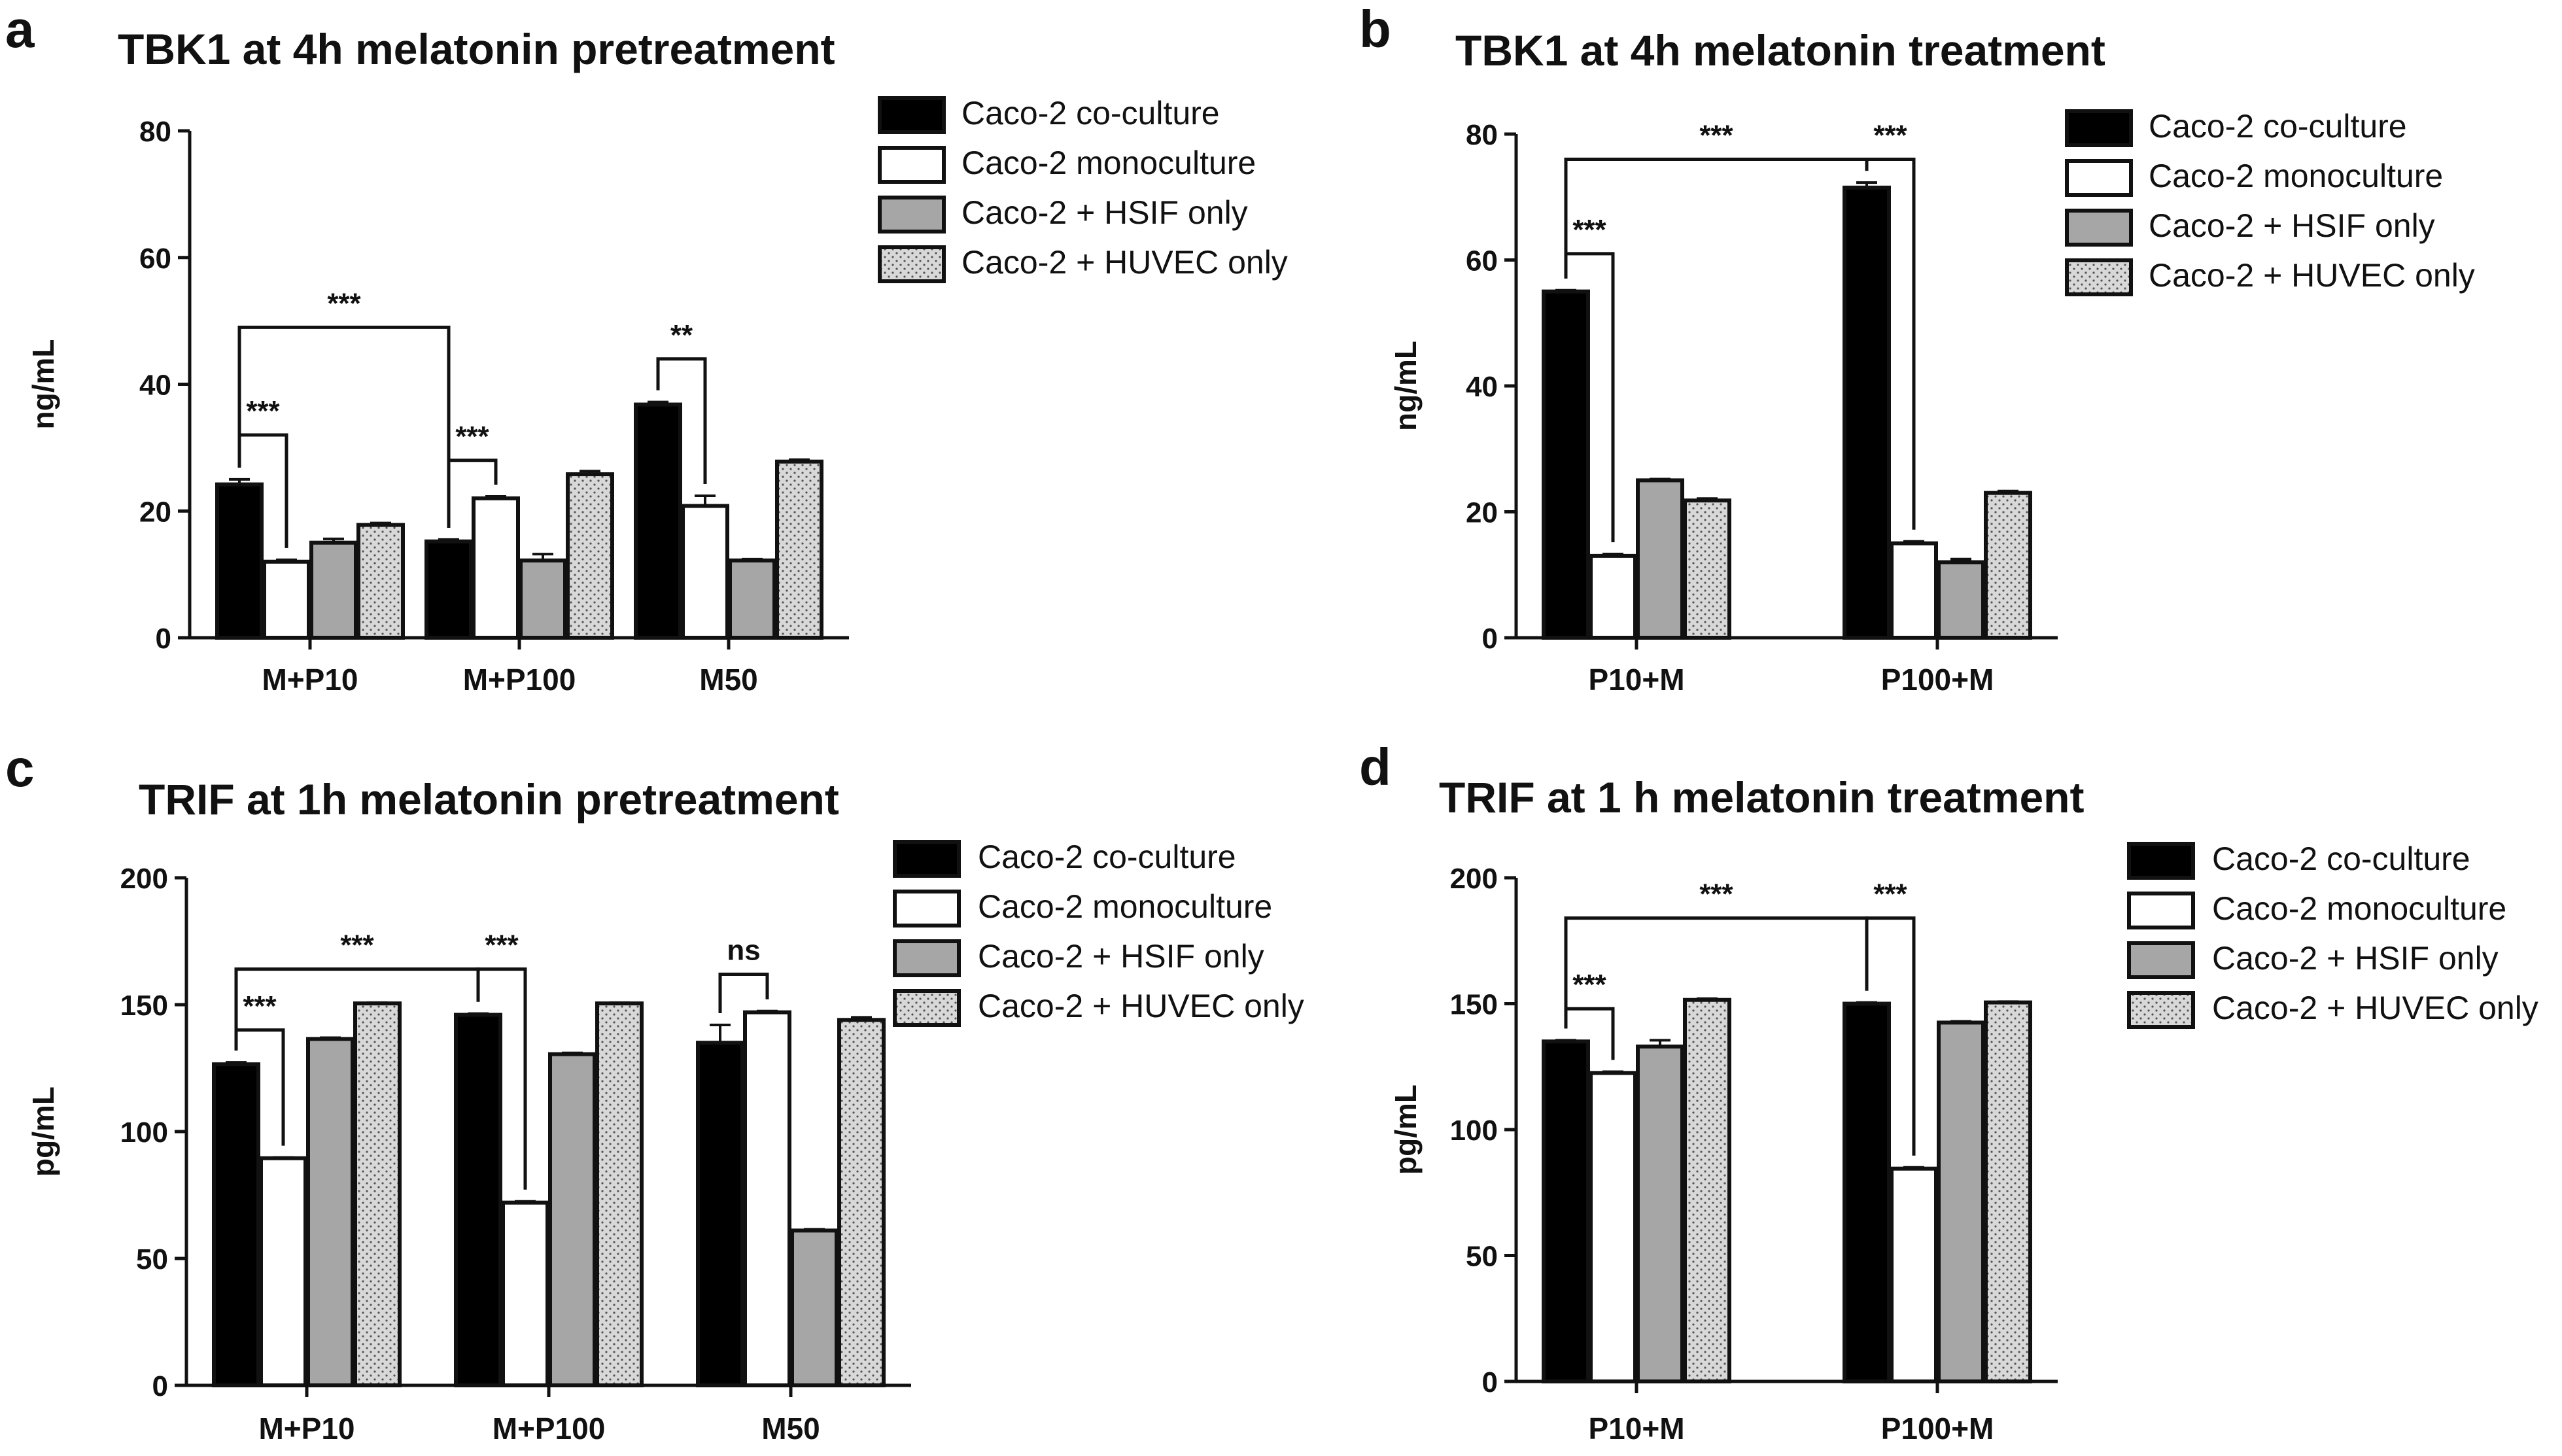 The height and width of the screenshot is (1456, 2562). I want to click on y-axis-label: pg/mL, so click(43, 1131).